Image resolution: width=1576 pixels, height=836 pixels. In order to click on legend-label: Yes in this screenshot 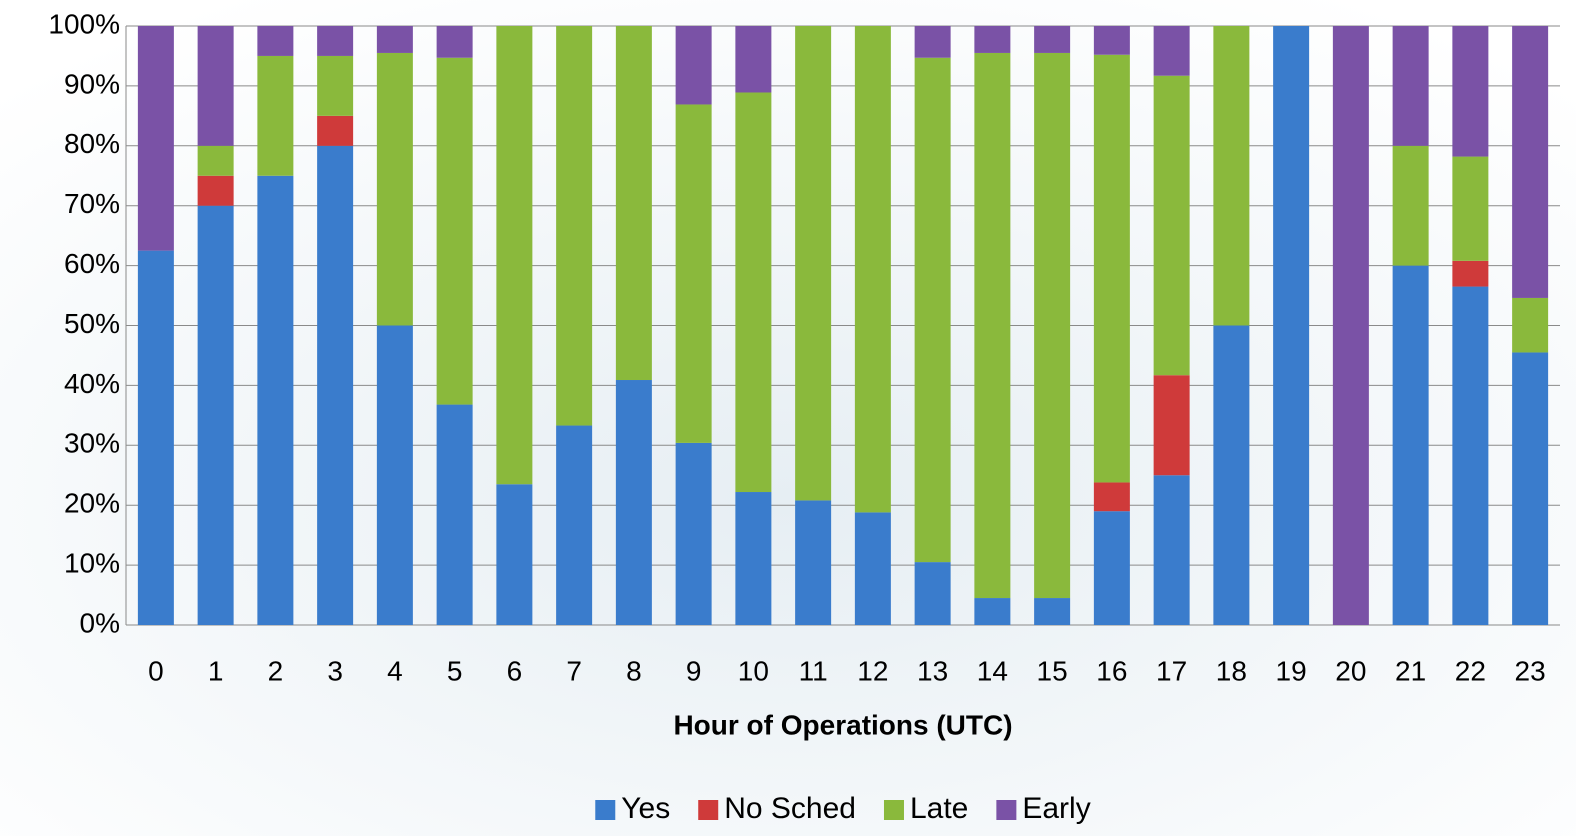, I will do `click(645, 808)`.